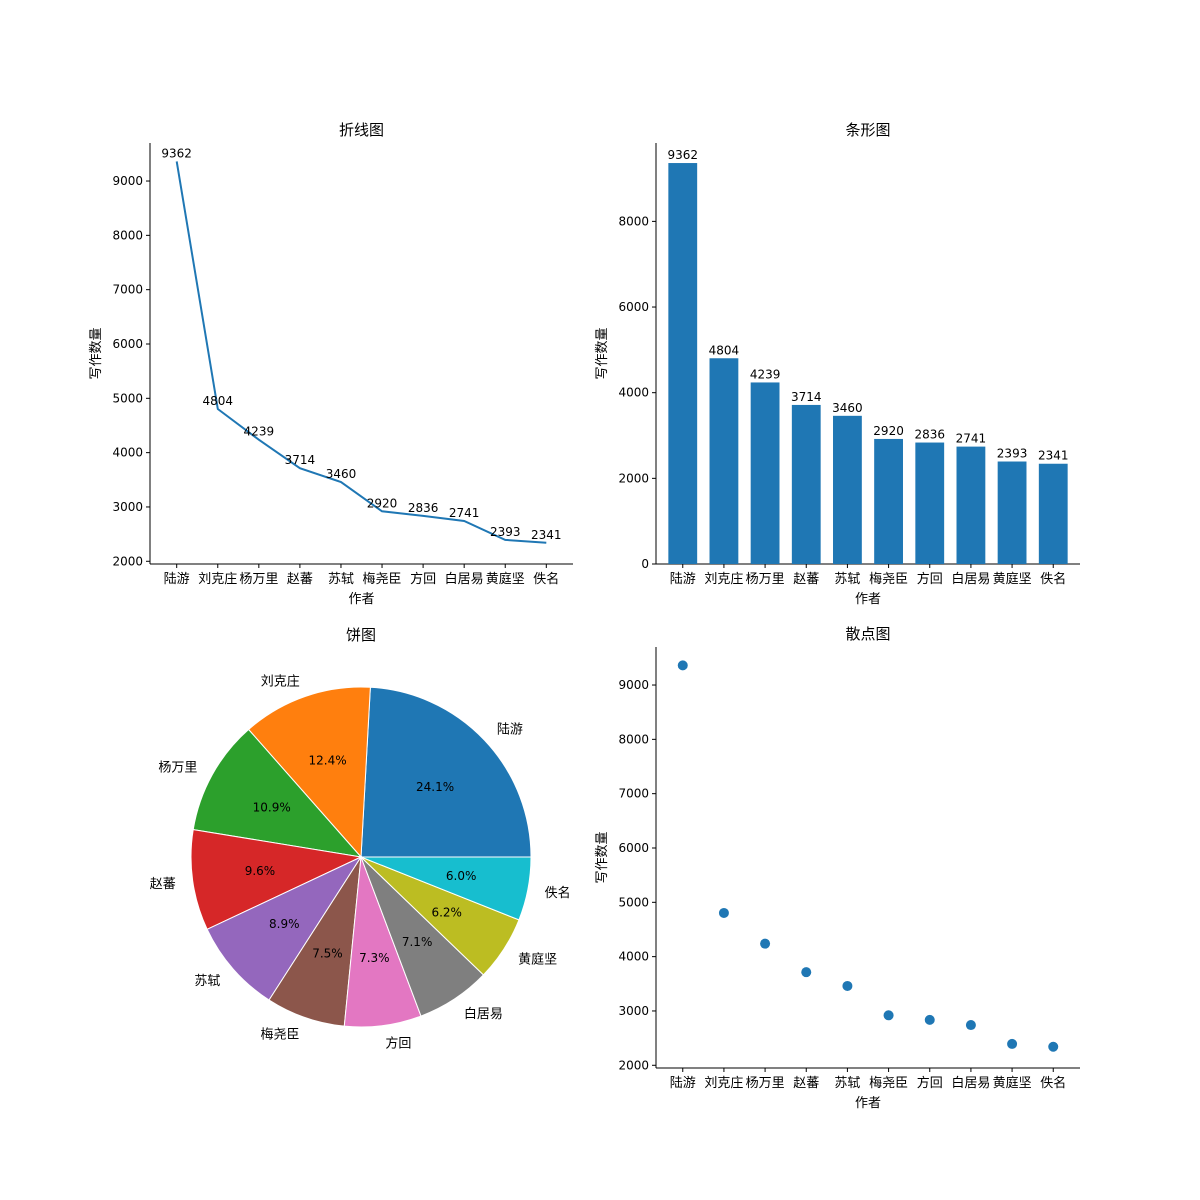 The width and height of the screenshot is (1200, 1200). I want to click on pie-percent-label: 24.1%, so click(435, 787).